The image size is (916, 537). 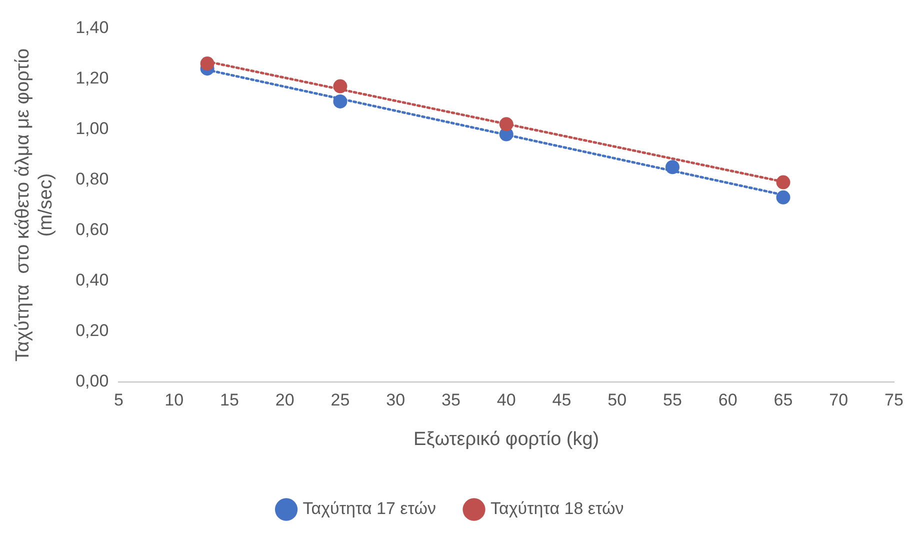 What do you see at coordinates (229, 400) in the screenshot?
I see `x-tick-label: 15` at bounding box center [229, 400].